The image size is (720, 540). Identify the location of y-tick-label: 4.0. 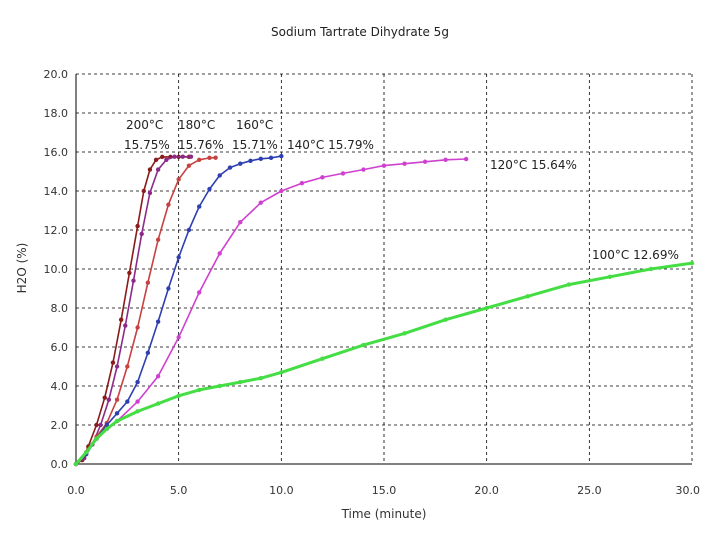
(60, 386).